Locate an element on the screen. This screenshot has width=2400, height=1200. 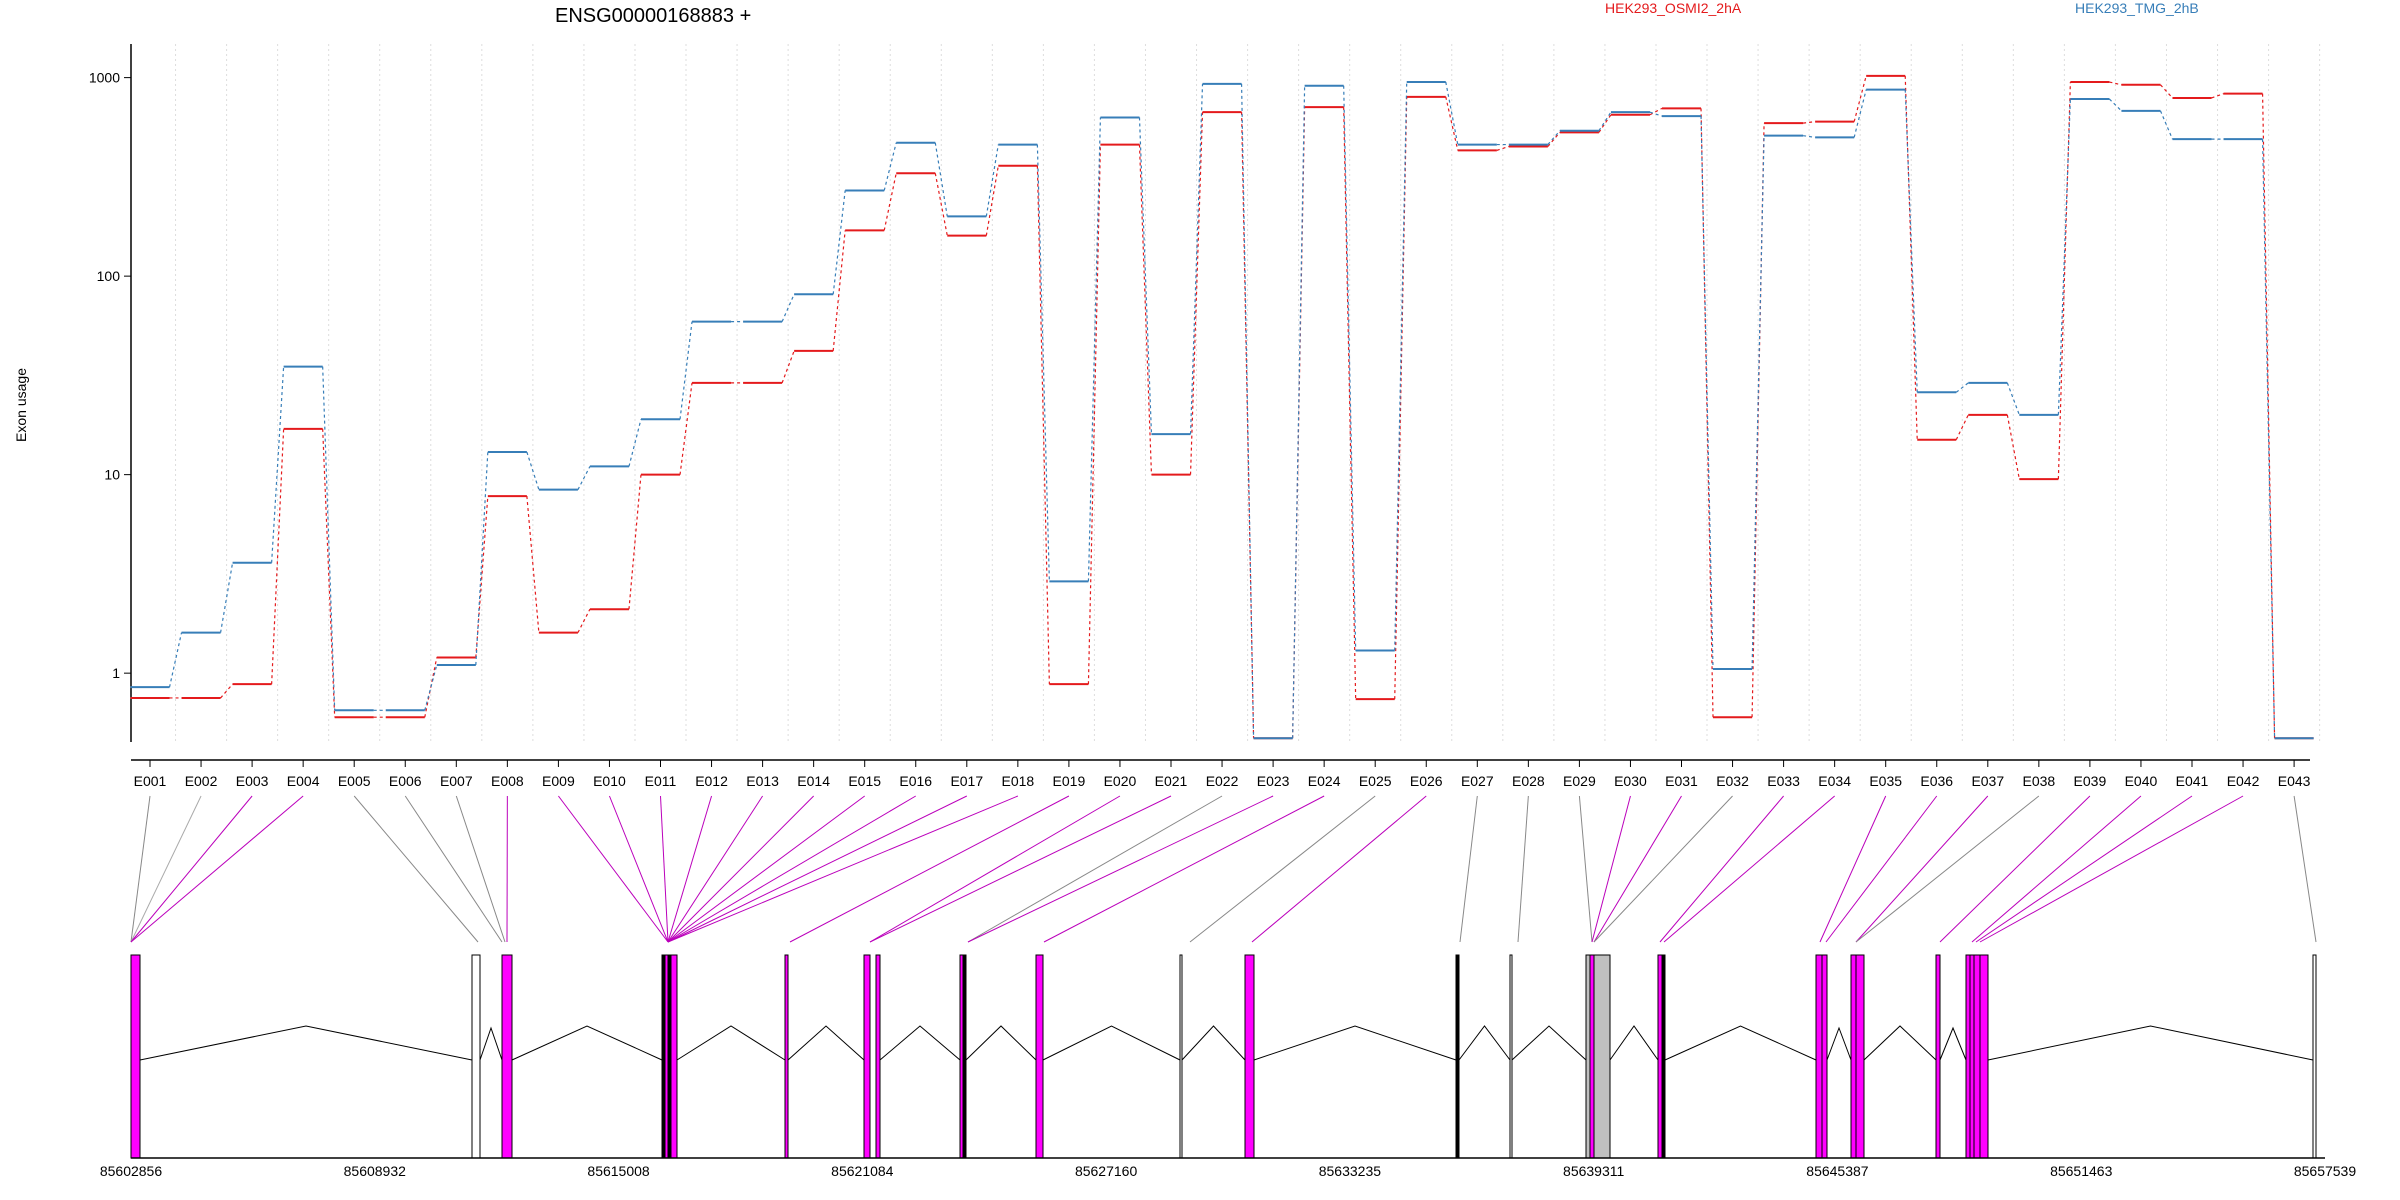
coordinate-label: 85645387 is located at coordinates (1837, 1171).